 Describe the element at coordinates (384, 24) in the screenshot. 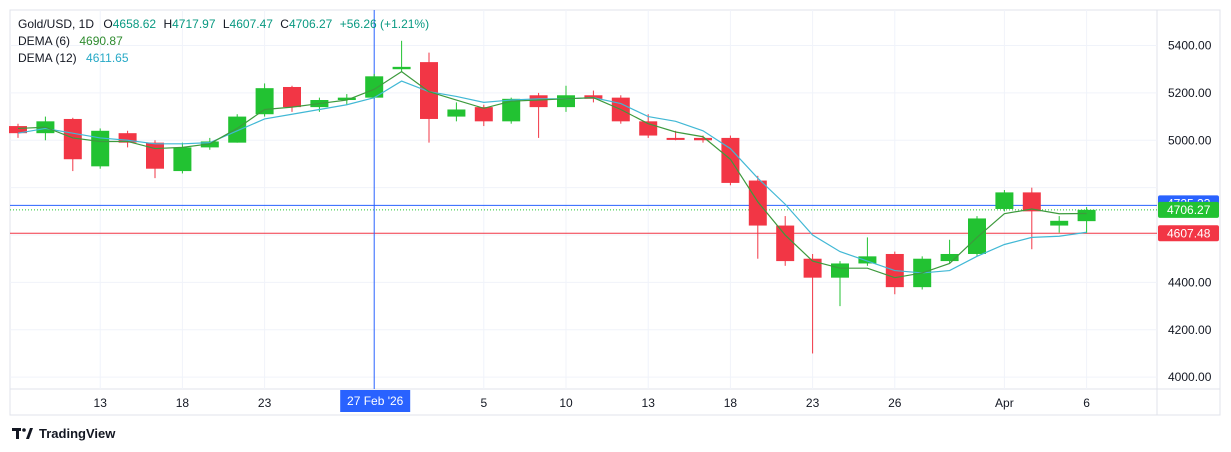

I see `change-value: +56.26 (+1.21%)` at that location.